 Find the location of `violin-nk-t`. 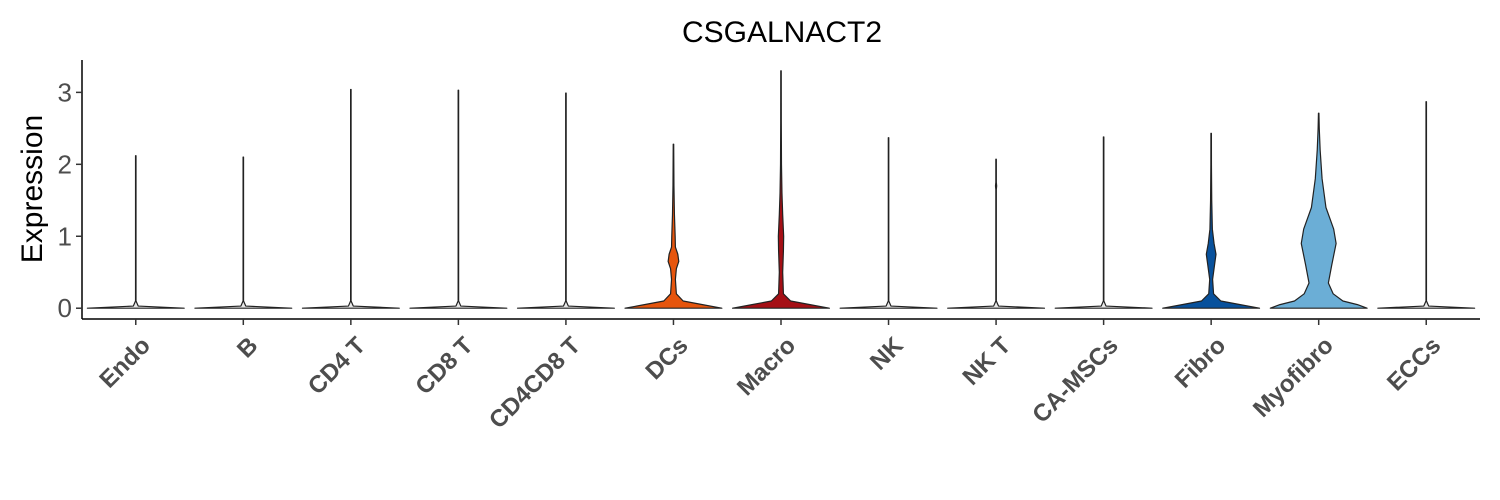

violin-nk-t is located at coordinates (996, 233).